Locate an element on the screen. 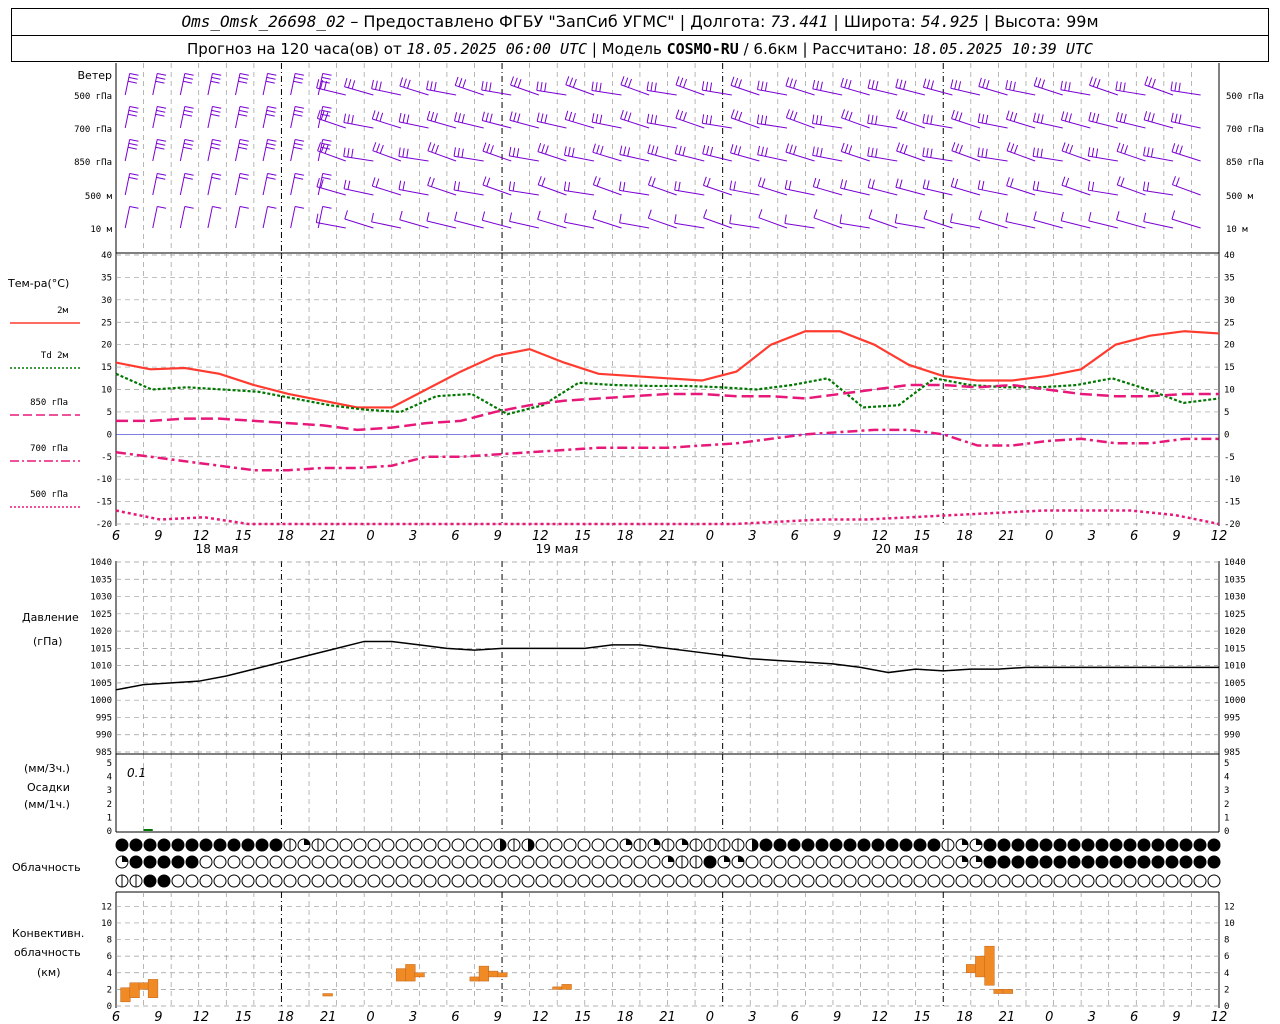 The width and height of the screenshot is (1280, 1024). pressure-tick-label-left: 1010 is located at coordinates (101, 667).